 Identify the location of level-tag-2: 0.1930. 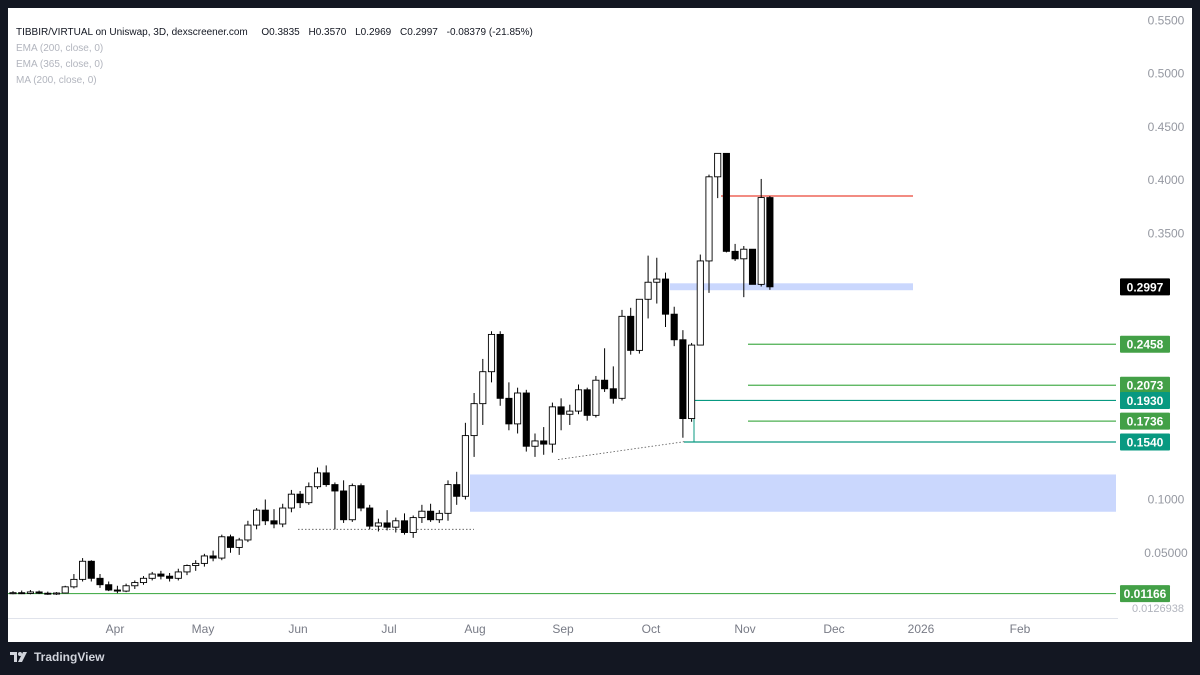
(1145, 400).